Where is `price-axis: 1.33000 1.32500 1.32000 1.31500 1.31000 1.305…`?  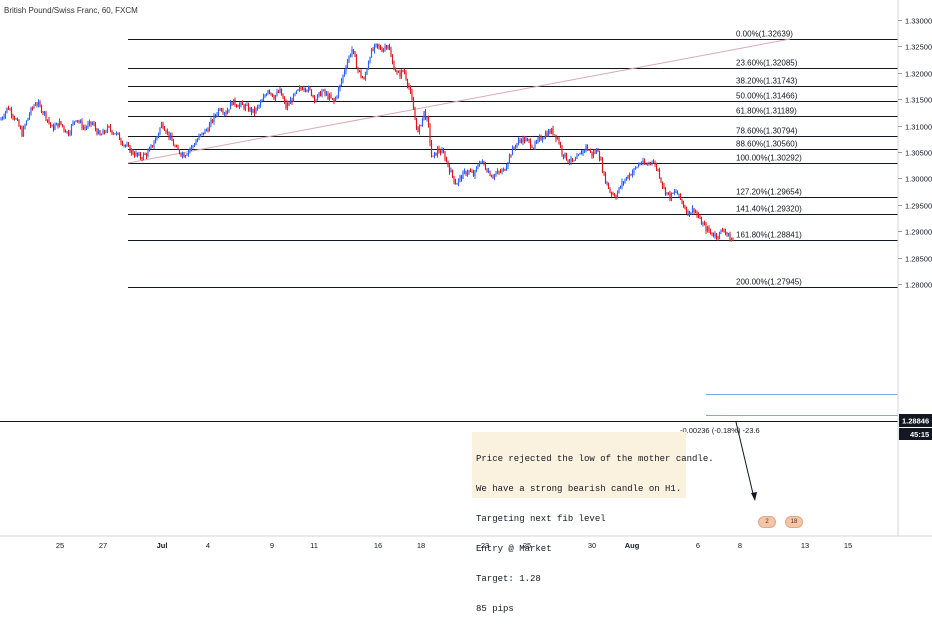 price-axis: 1.33000 1.32500 1.32000 1.31500 1.31000 1.305… is located at coordinates (915, 229).